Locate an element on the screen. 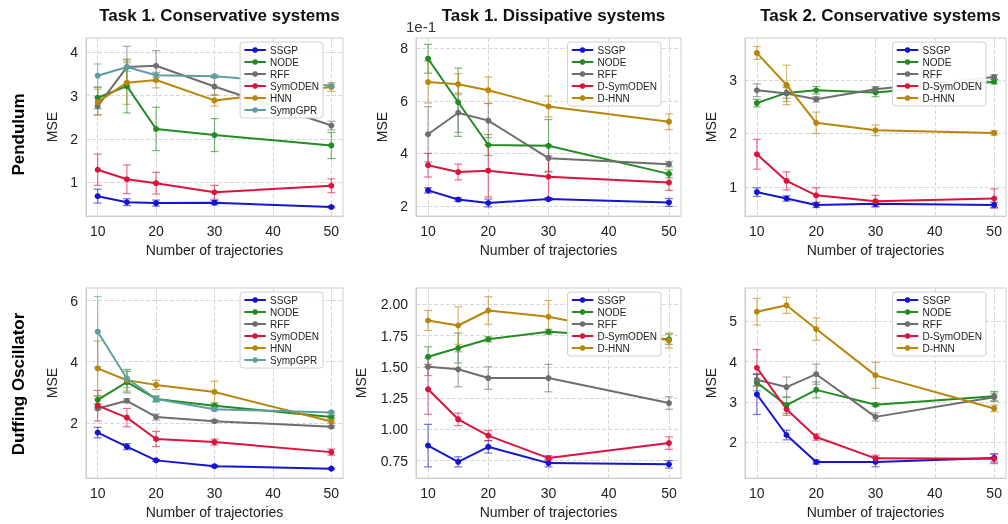  y-tick-label: 8 is located at coordinates (404, 48).